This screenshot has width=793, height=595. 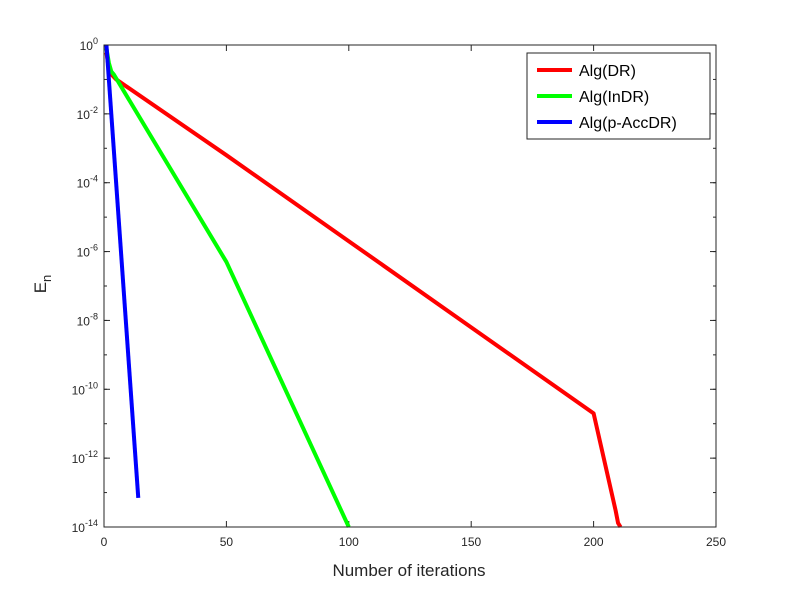 I want to click on x-tick-label: 50, so click(x=227, y=542).